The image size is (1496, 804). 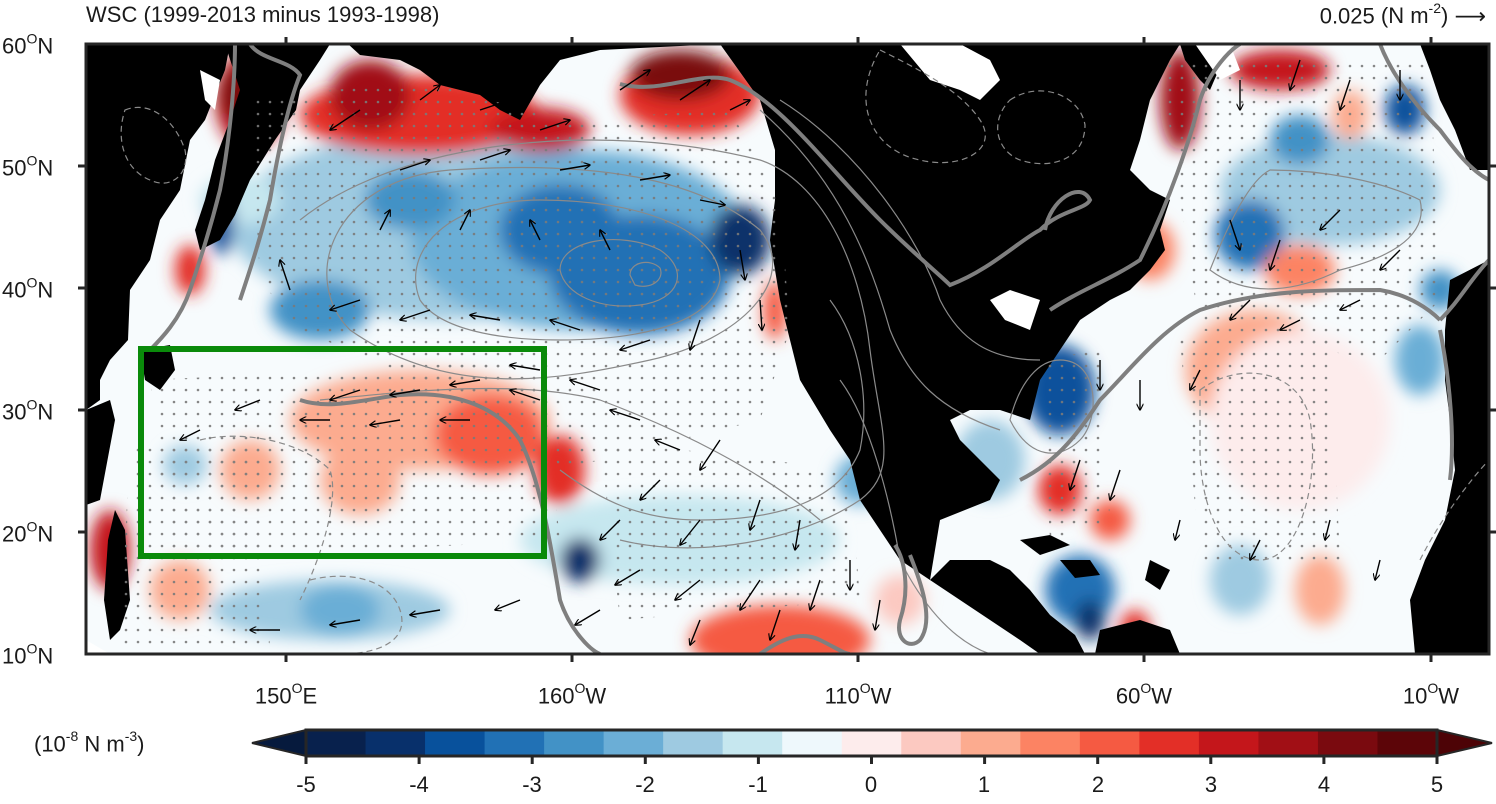 What do you see at coordinates (89, 742) in the screenshot?
I see `colorbar-unit-label: (10-8 N m-3)` at bounding box center [89, 742].